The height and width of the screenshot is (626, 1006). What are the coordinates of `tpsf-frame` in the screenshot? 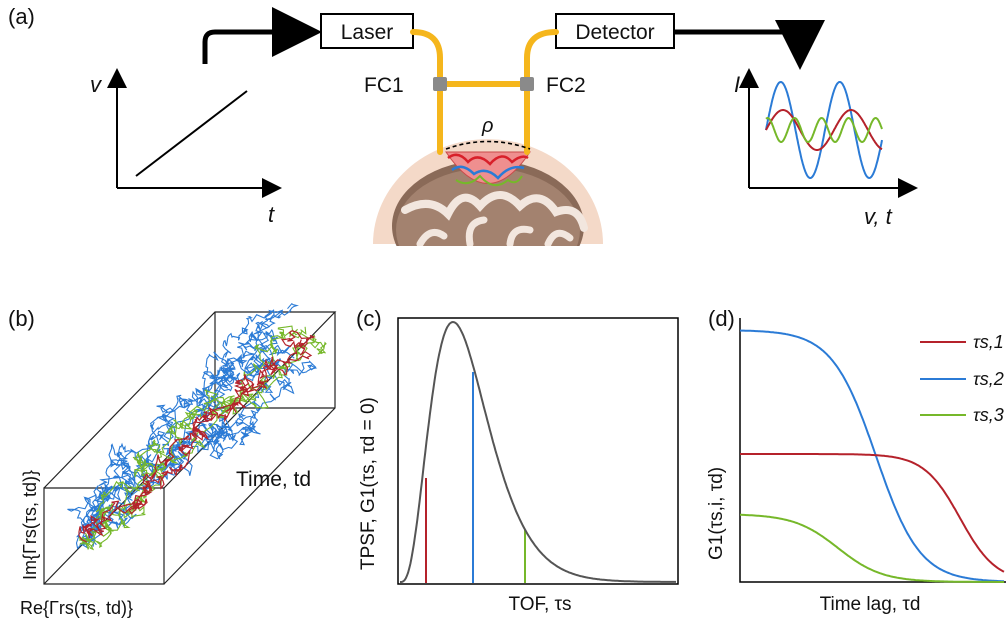 It's located at (538, 451).